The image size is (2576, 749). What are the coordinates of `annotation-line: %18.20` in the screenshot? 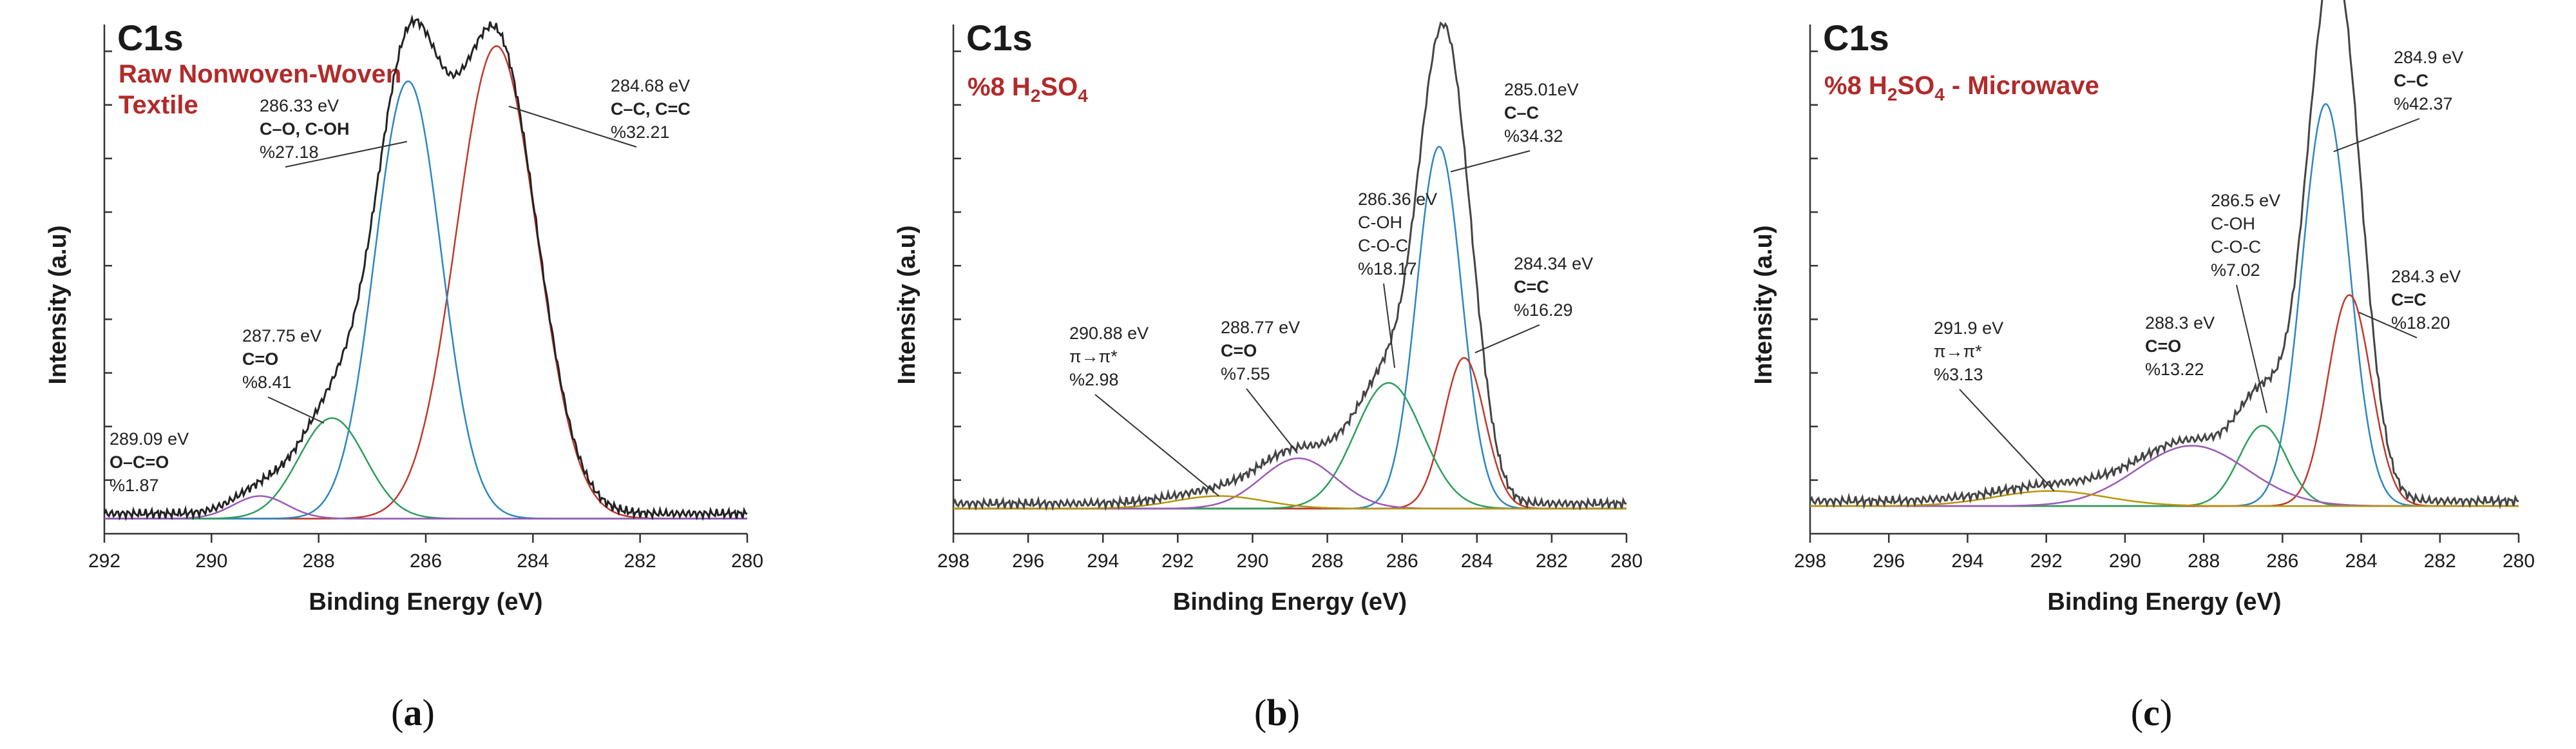 It's located at (2420, 323).